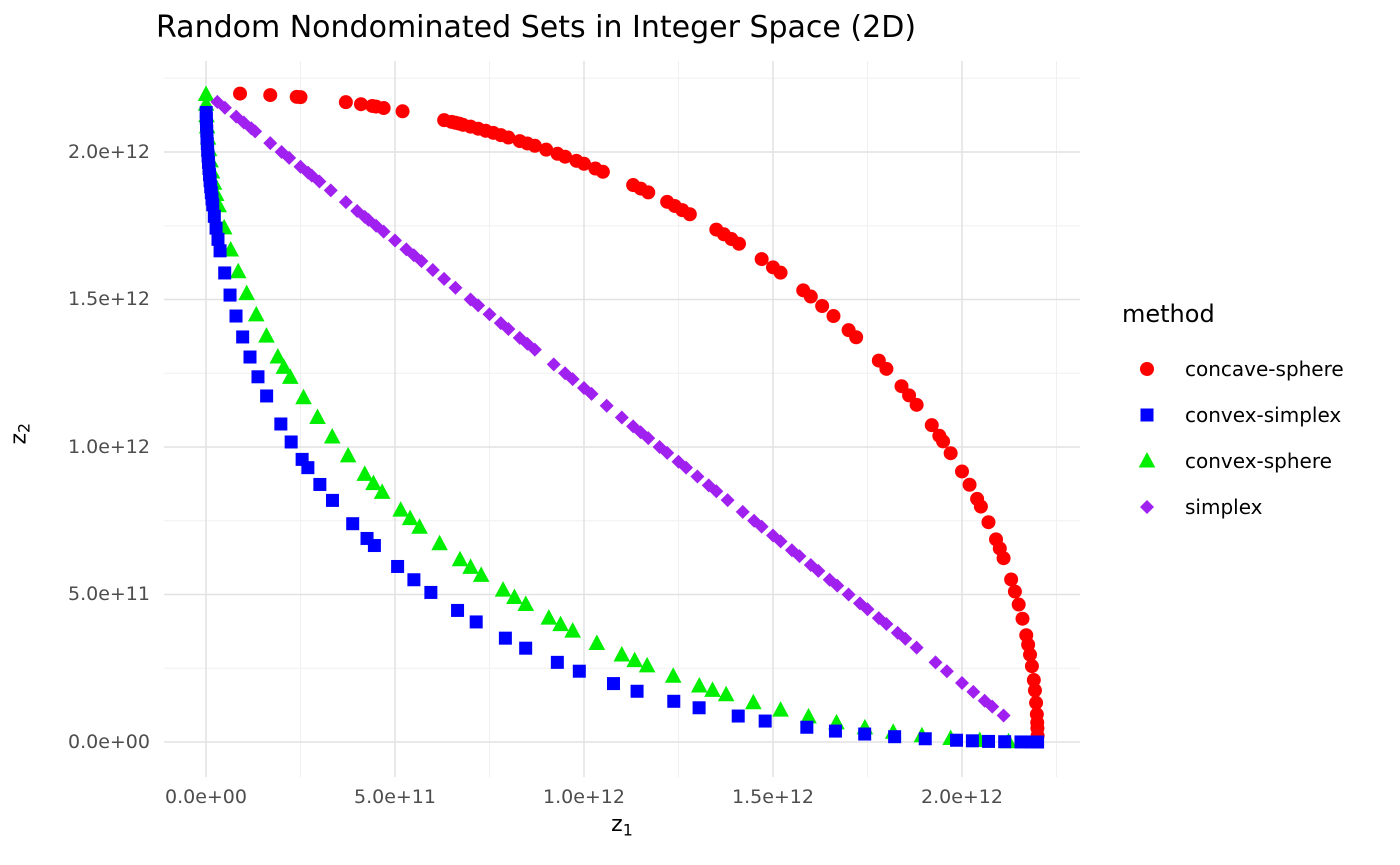 Image resolution: width=1400 pixels, height=865 pixels. I want to click on legend-key-diamond-icon, so click(1147, 507).